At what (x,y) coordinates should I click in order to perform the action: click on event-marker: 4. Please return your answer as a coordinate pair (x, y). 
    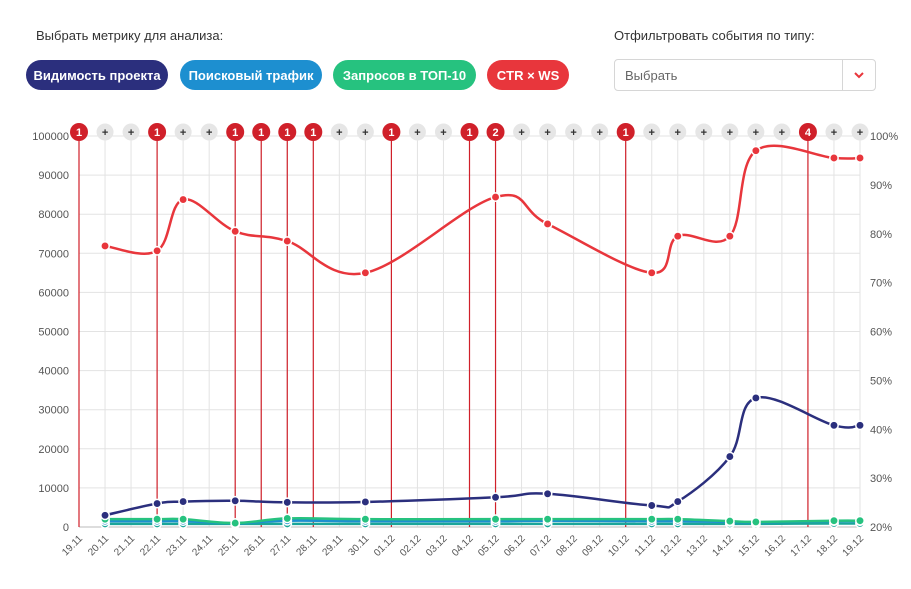
    Looking at the image, I should click on (807, 132).